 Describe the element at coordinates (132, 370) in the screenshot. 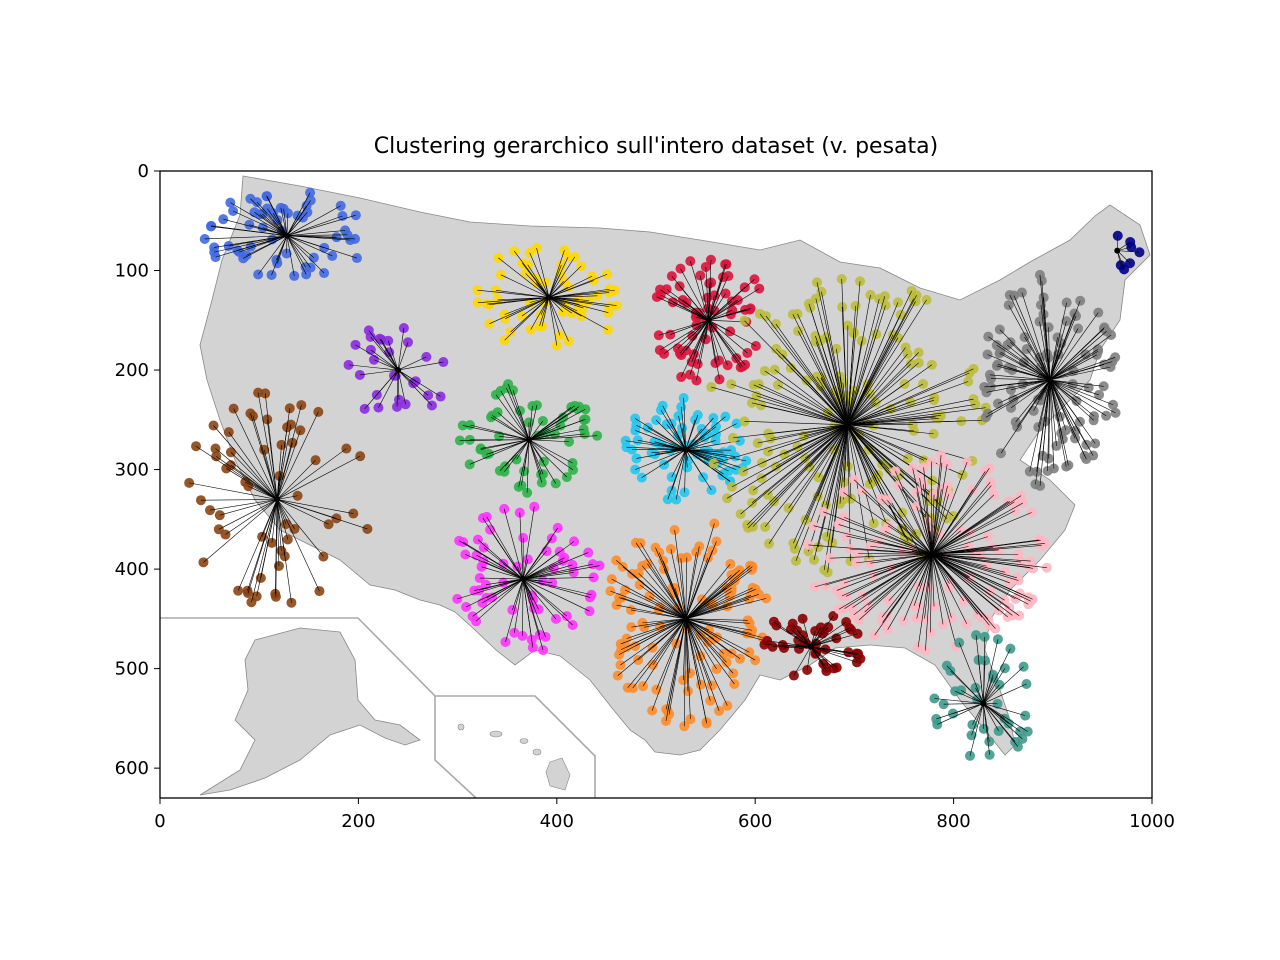

I see `y-tick-label: 200` at that location.